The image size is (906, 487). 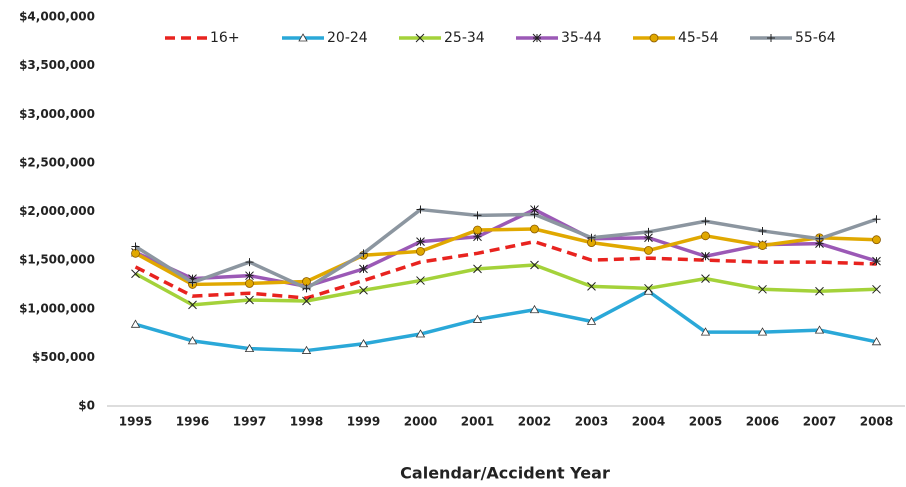 I want to click on y-tick-label: $2,500,000, so click(x=57, y=162).